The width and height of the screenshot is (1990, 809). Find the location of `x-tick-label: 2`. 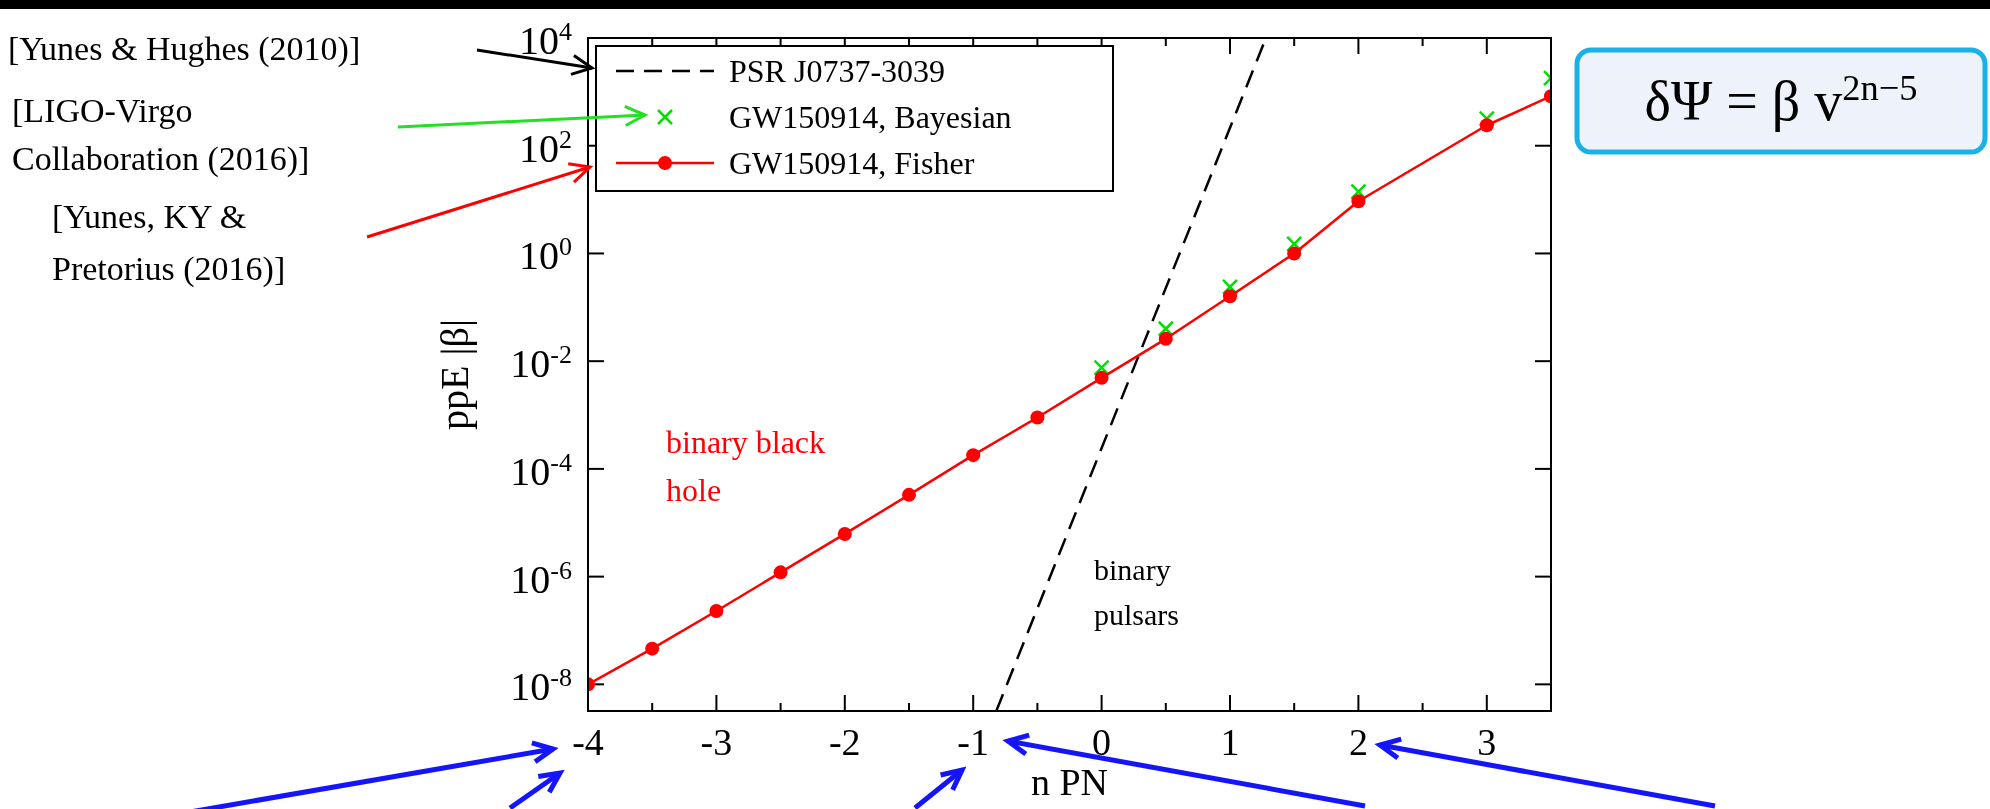

x-tick-label: 2 is located at coordinates (1358, 742).